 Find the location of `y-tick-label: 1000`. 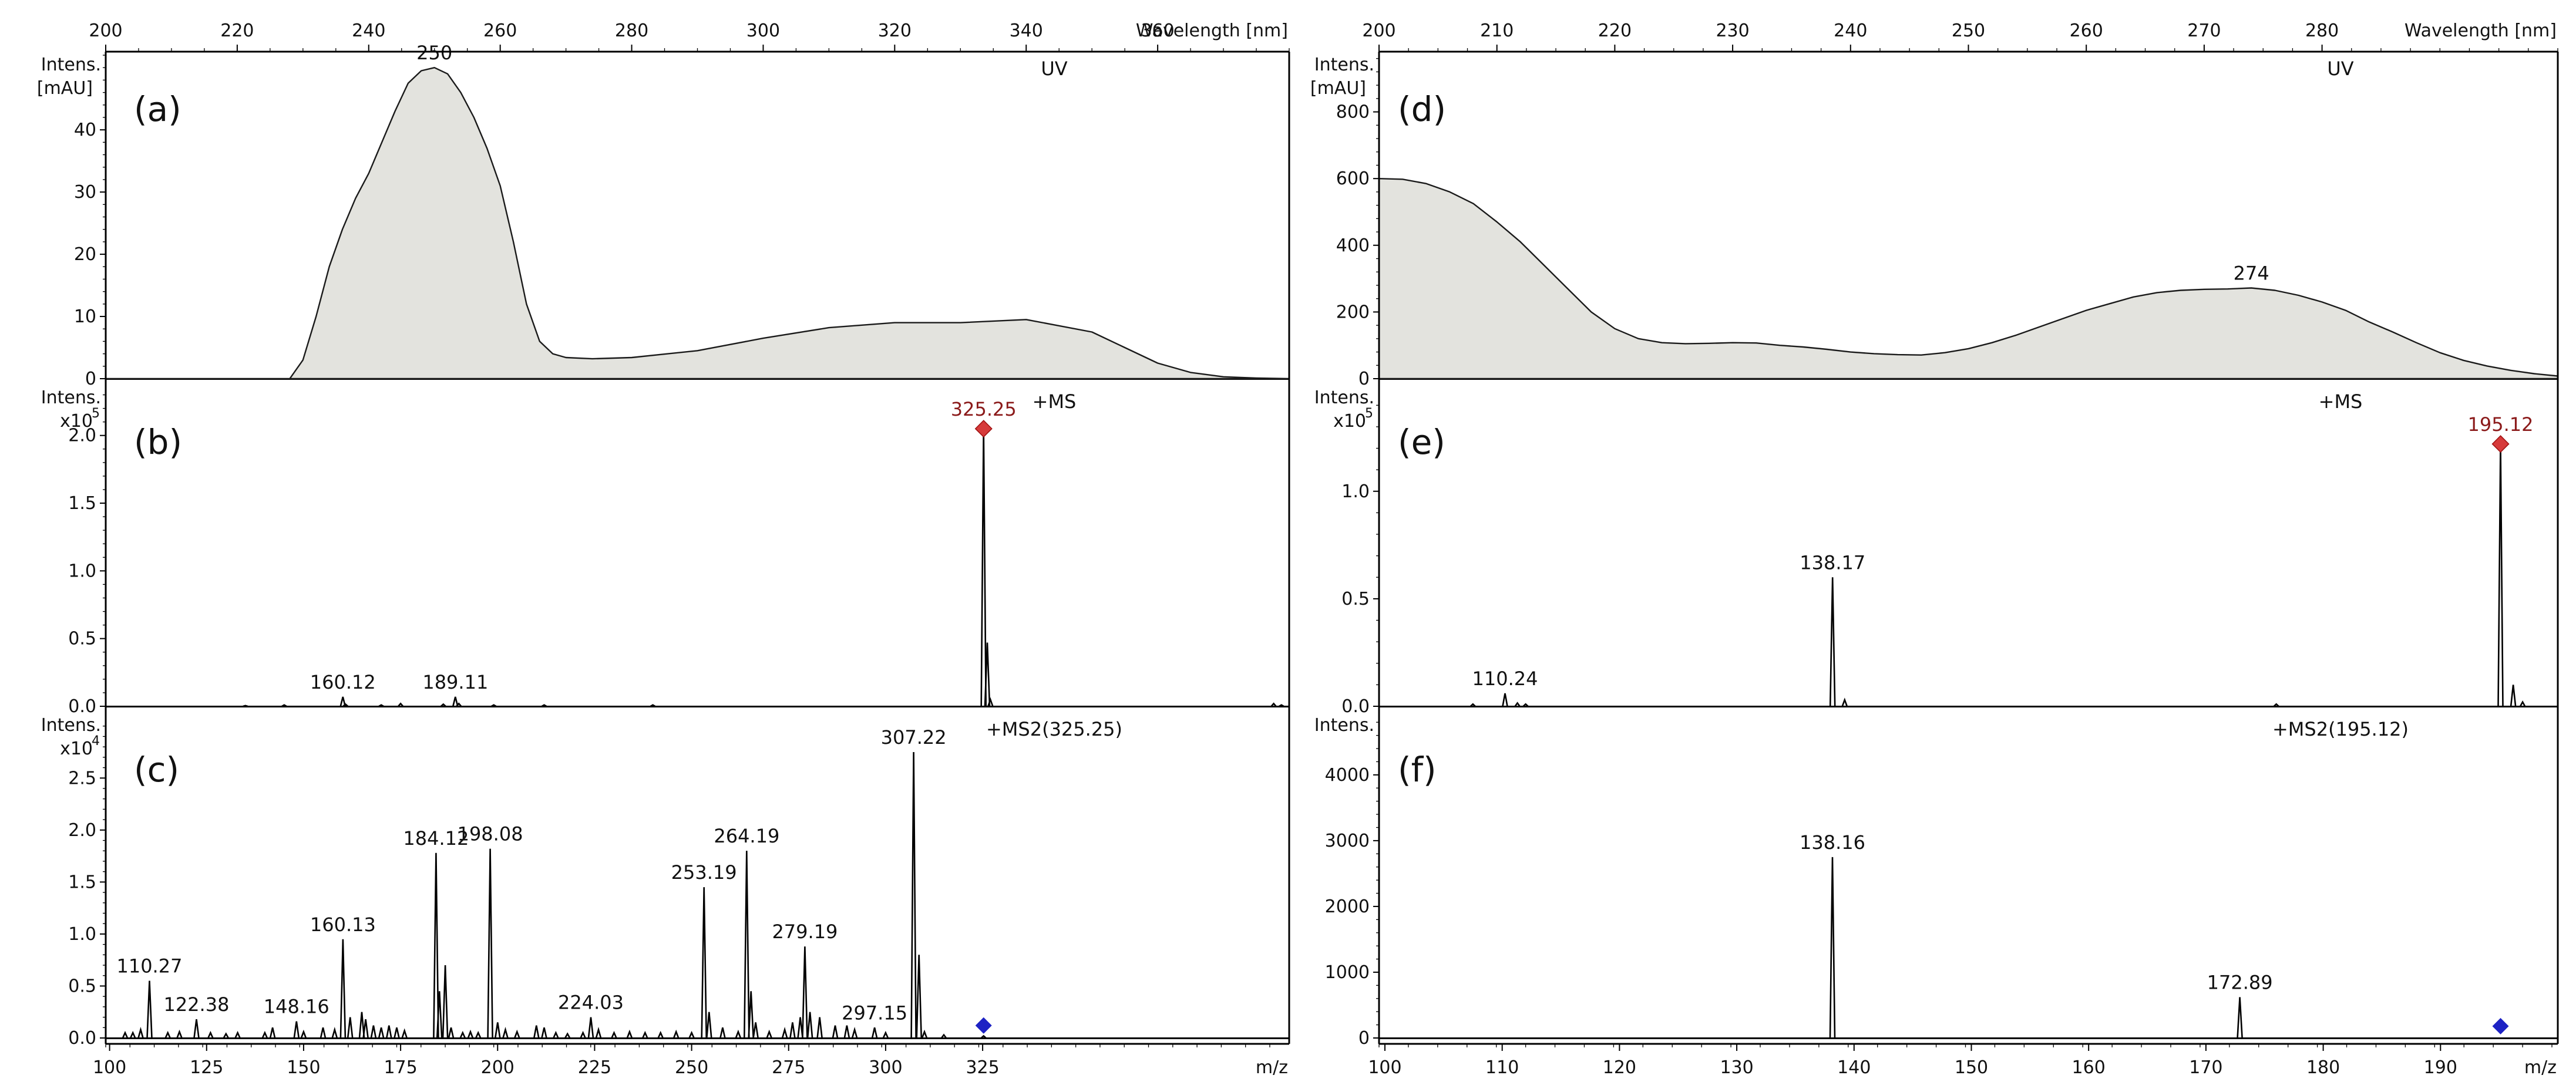

y-tick-label: 1000 is located at coordinates (1347, 972).